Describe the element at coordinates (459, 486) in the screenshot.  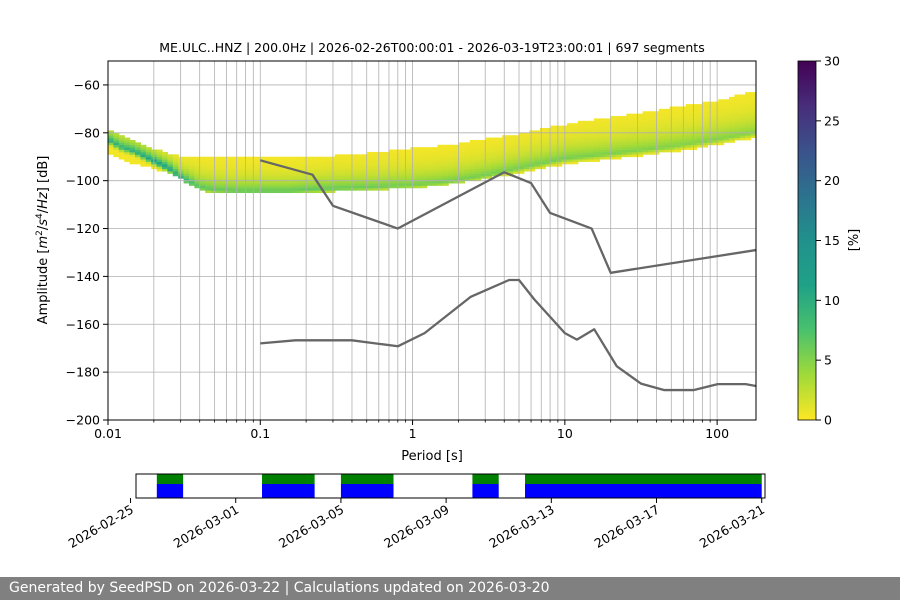
I see `data-availability-timeline` at that location.